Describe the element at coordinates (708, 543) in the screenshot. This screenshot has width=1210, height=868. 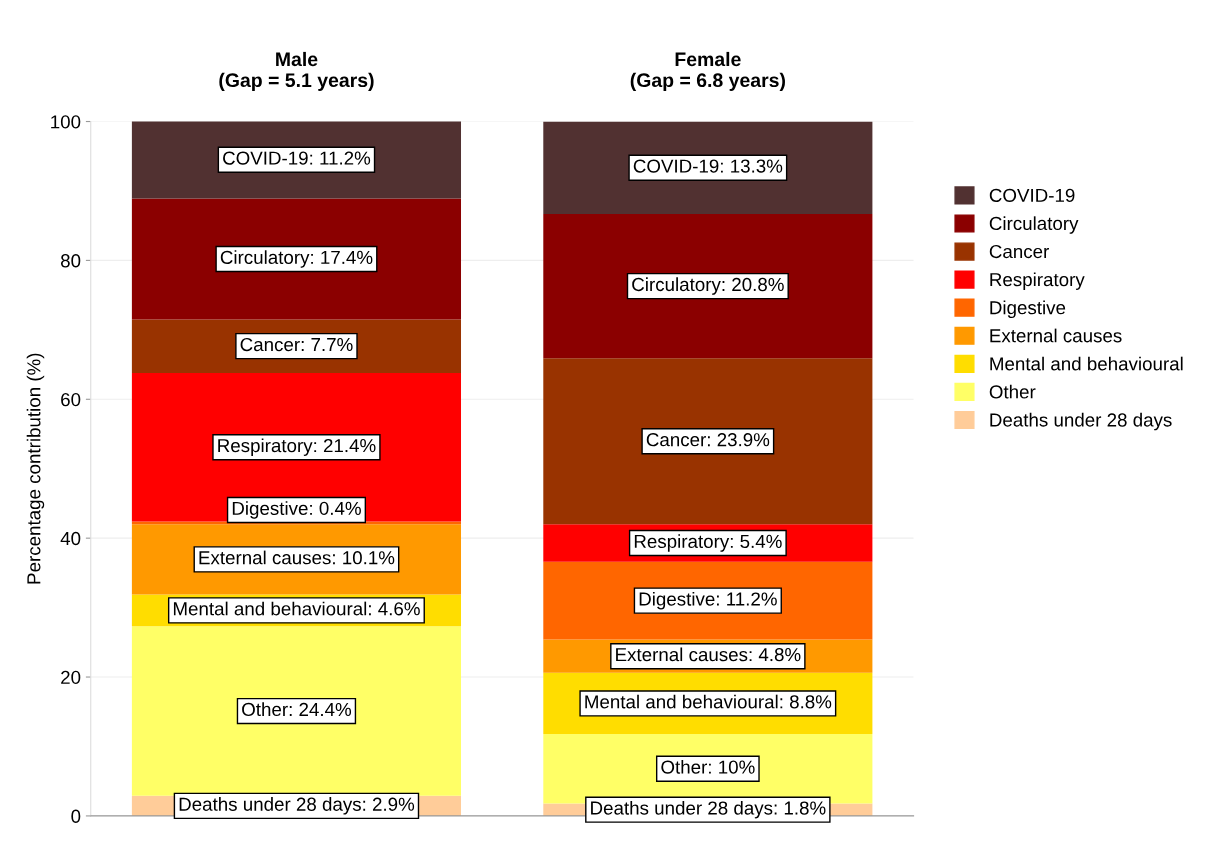
I see `data-label: Respiratory: 5.4%` at that location.